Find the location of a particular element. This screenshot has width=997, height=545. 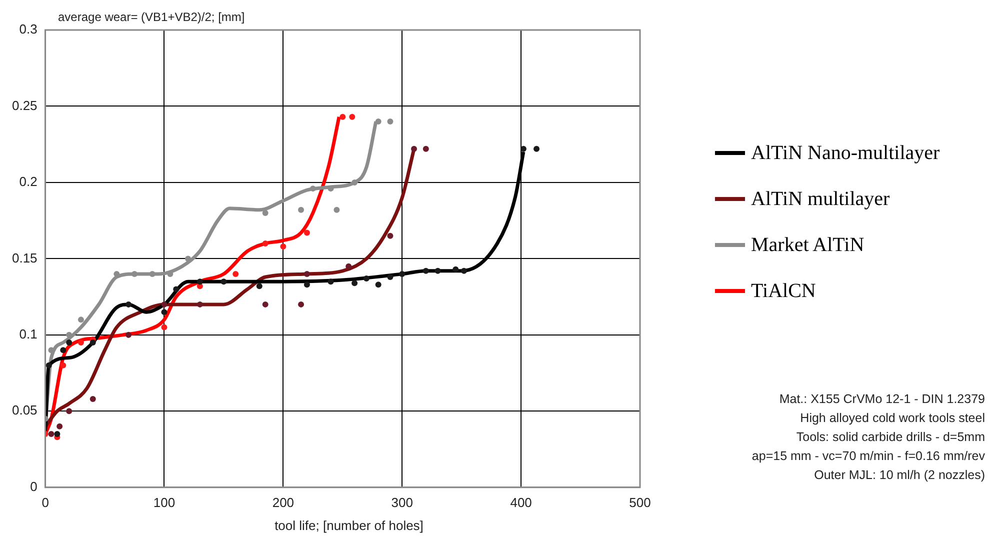

text: Outer MJL: 10 ml/h (2 nozzles) is located at coordinates (899, 475).